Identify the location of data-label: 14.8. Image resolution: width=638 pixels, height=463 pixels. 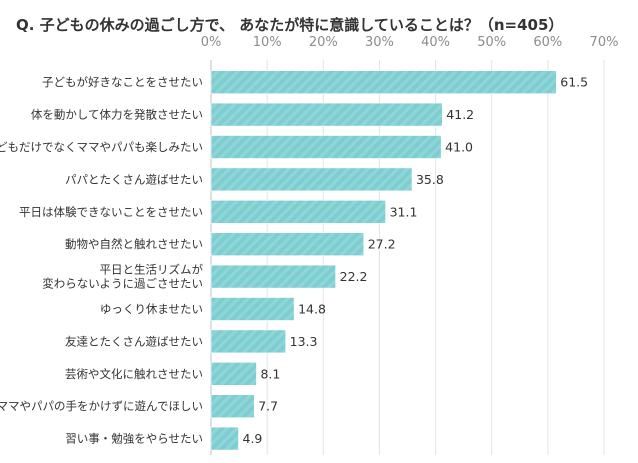
(312, 309).